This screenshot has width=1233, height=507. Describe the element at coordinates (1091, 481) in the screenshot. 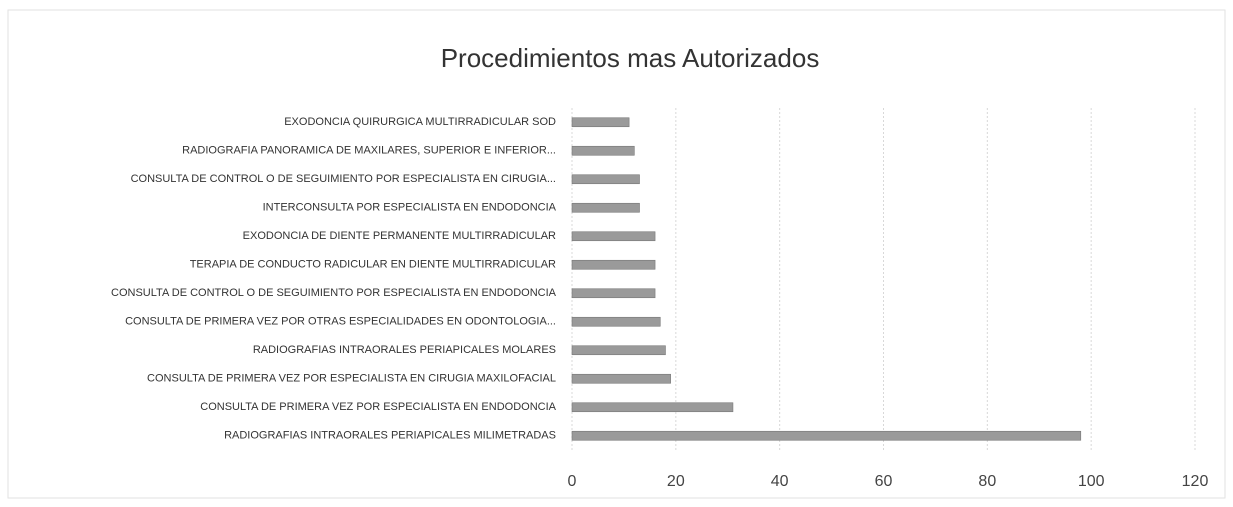

I see `x-tick-label: 100` at that location.